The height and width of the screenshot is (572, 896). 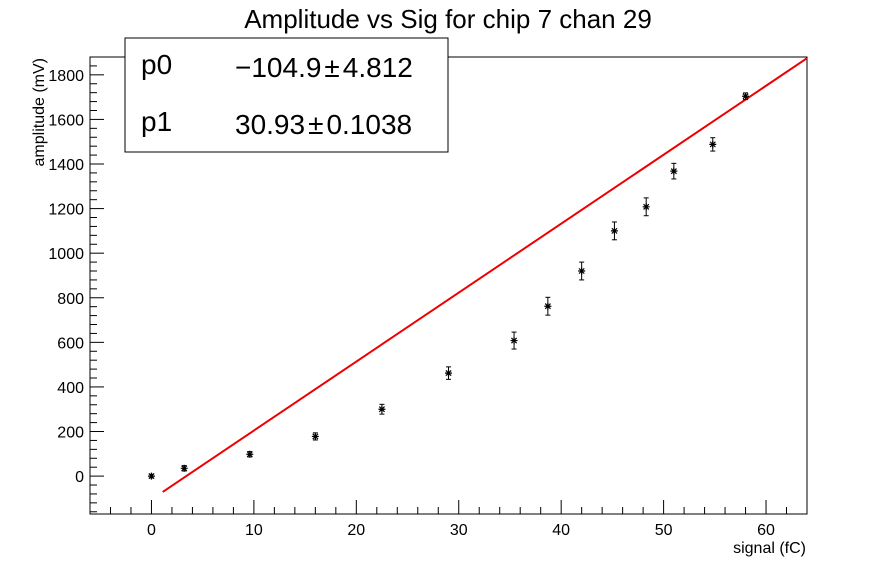 I want to click on x-tick-label: 10, so click(x=254, y=530).